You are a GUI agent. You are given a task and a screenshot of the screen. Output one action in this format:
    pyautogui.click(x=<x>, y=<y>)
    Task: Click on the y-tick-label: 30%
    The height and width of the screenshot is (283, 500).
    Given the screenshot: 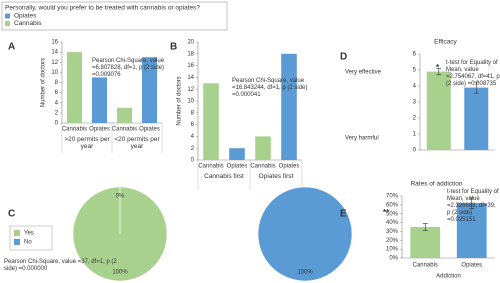 What is the action you would take?
    pyautogui.click(x=392, y=232)
    